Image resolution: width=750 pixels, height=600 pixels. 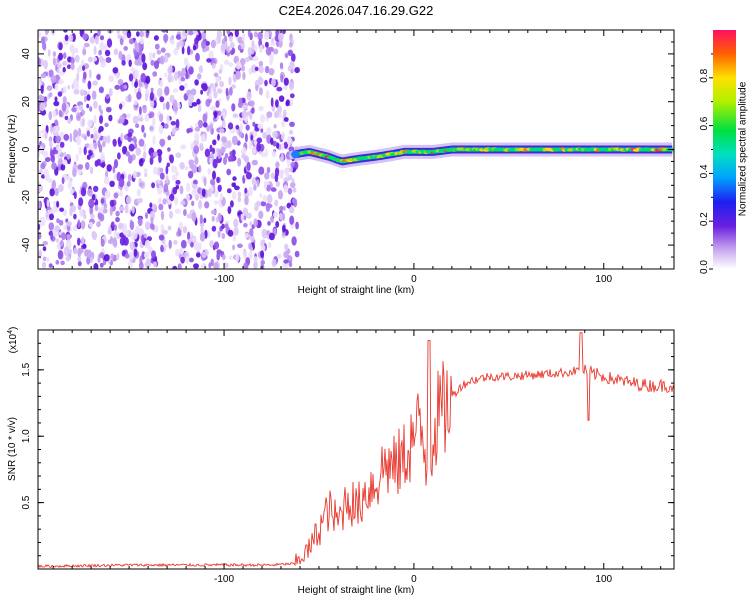 What do you see at coordinates (356, 290) in the screenshot?
I see `spectrogram-xlabel: Height of straight line (km)` at bounding box center [356, 290].